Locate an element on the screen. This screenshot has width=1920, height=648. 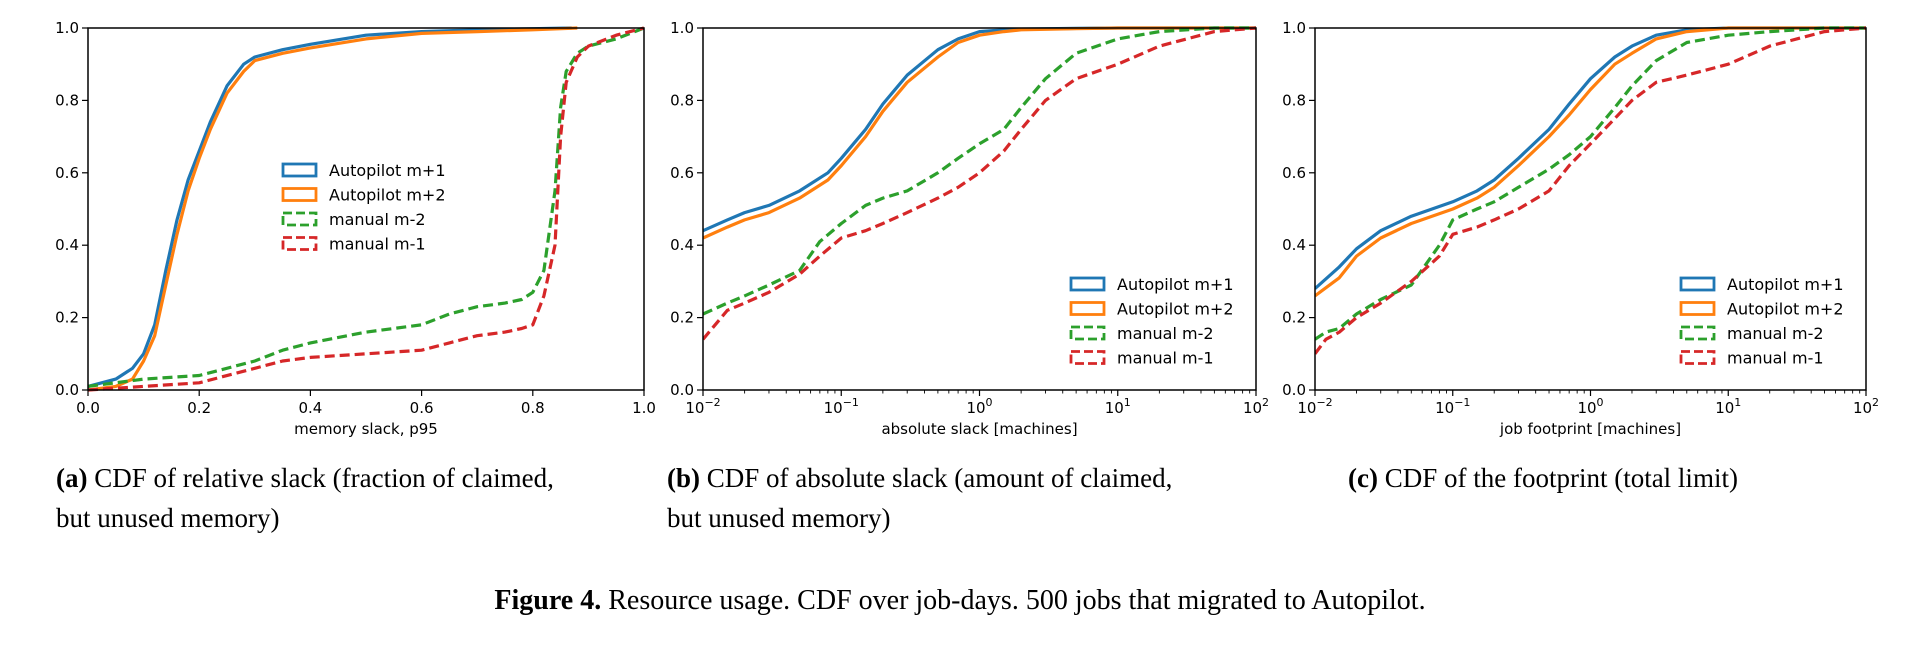
caption-c-tag: (c) is located at coordinates (1363, 478).